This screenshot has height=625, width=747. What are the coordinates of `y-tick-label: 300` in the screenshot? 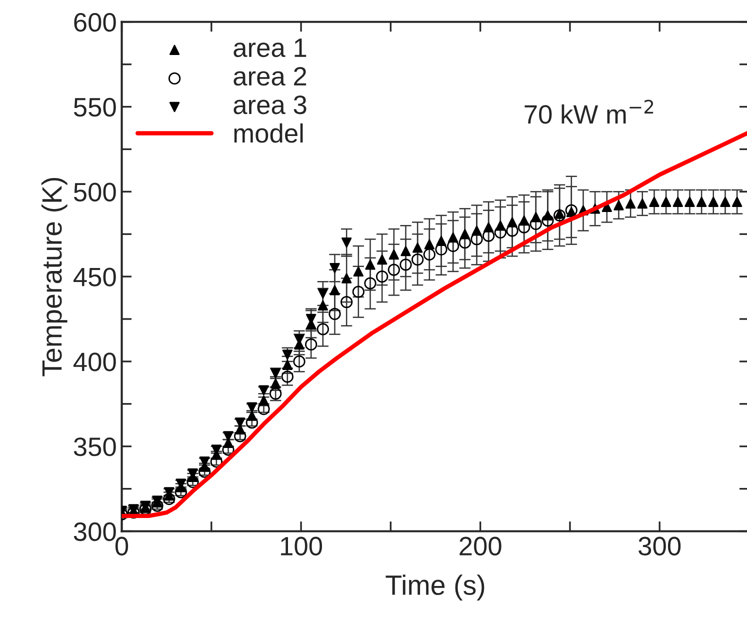 It's located at (95, 532).